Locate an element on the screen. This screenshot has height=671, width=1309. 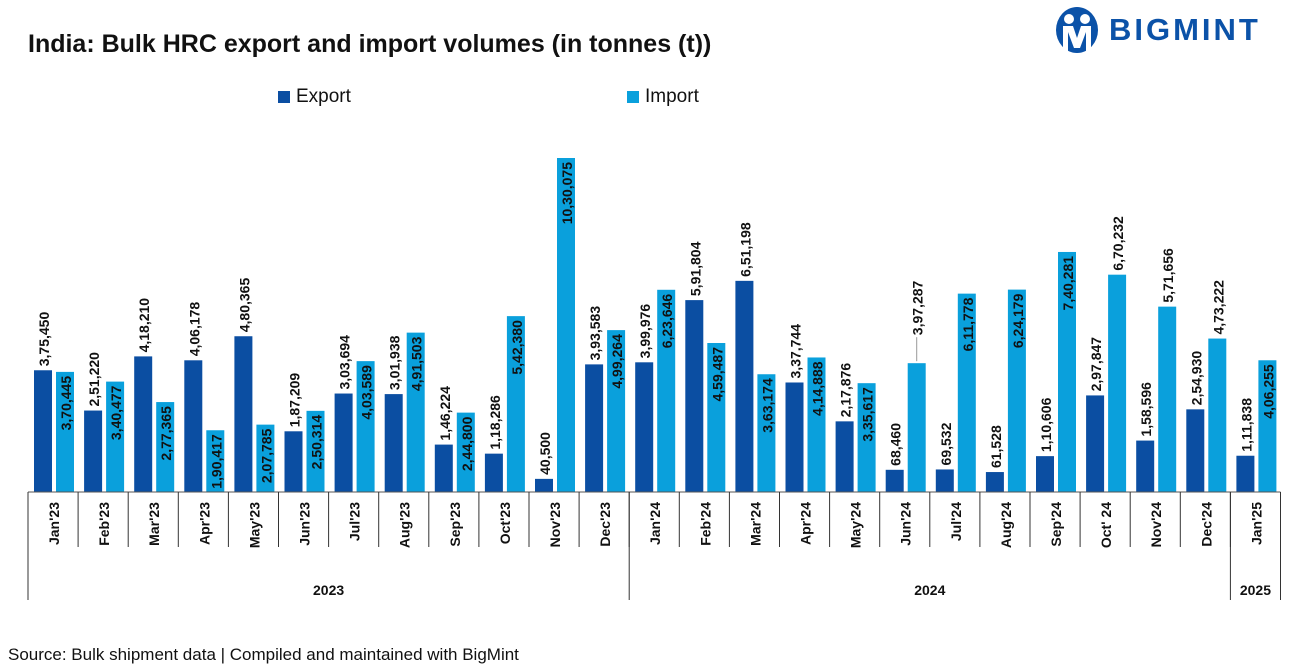
month-tick-label: Jul'24 is located at coordinates (956, 521).